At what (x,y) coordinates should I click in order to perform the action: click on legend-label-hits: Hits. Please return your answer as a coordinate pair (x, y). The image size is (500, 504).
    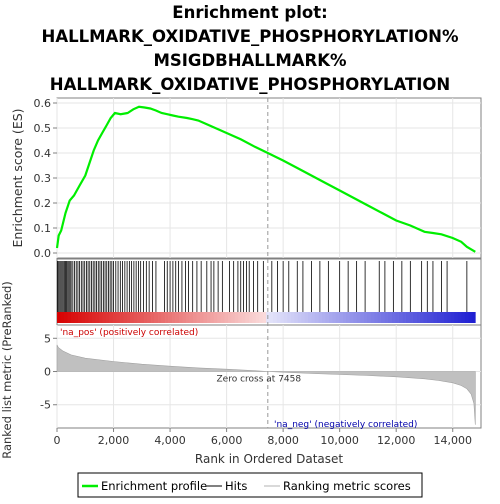
    Looking at the image, I should click on (236, 486).